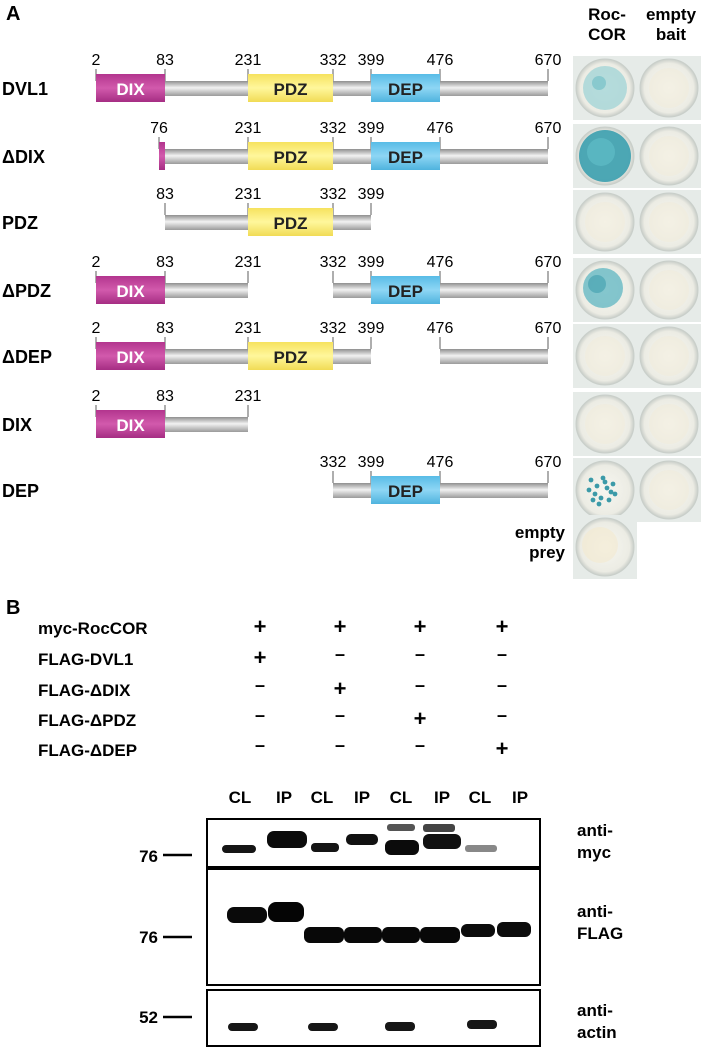 The image size is (702, 1050). Describe the element at coordinates (600, 931) in the screenshot. I see `antibody-labels: anti- myc anti- FLAG anti- actin` at that location.